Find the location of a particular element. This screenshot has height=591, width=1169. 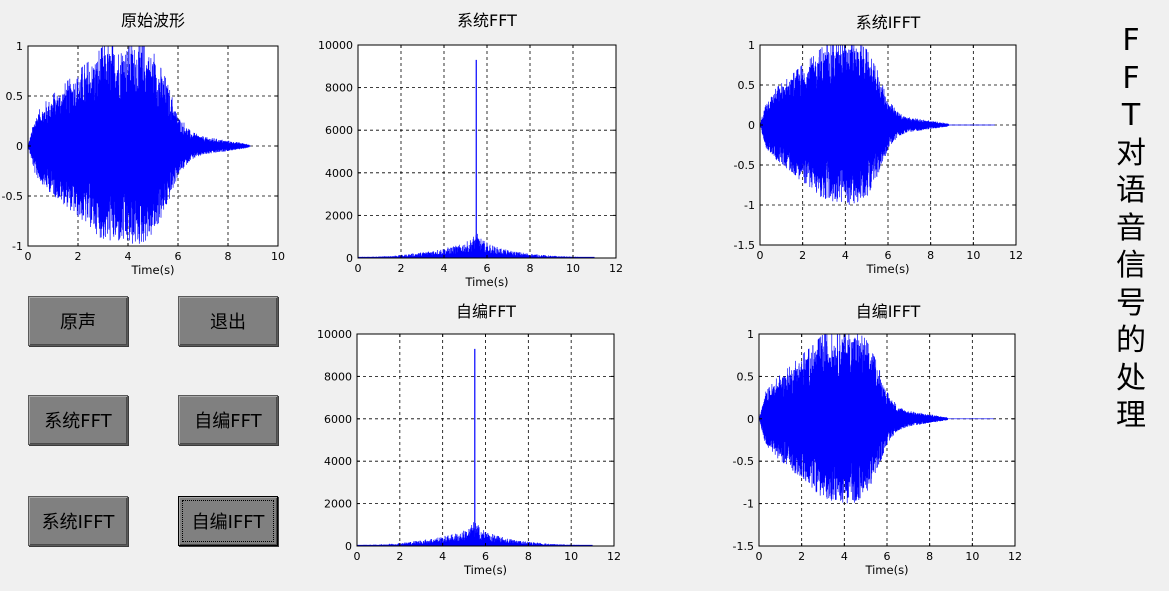

side-title: F F T 对 语 音 信 号 的 处 理 is located at coordinates (1131, 228).